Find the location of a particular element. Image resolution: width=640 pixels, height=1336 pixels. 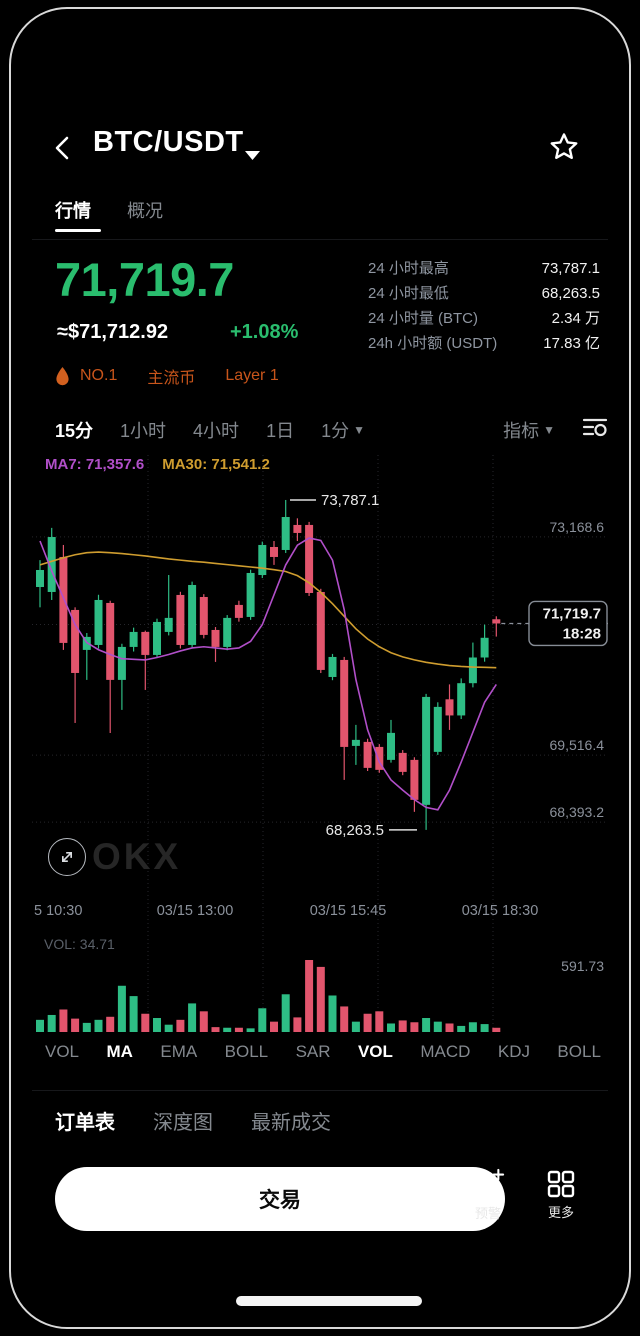

svg-text: 71,719.7 is located at coordinates (572, 613).